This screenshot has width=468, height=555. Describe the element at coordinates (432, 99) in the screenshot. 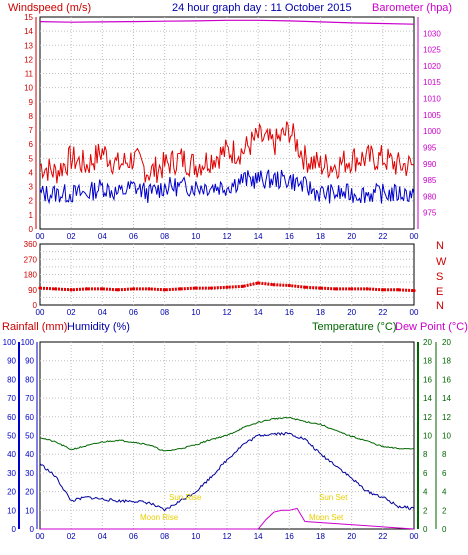

I see `barometer-tick-label: 1010` at that location.